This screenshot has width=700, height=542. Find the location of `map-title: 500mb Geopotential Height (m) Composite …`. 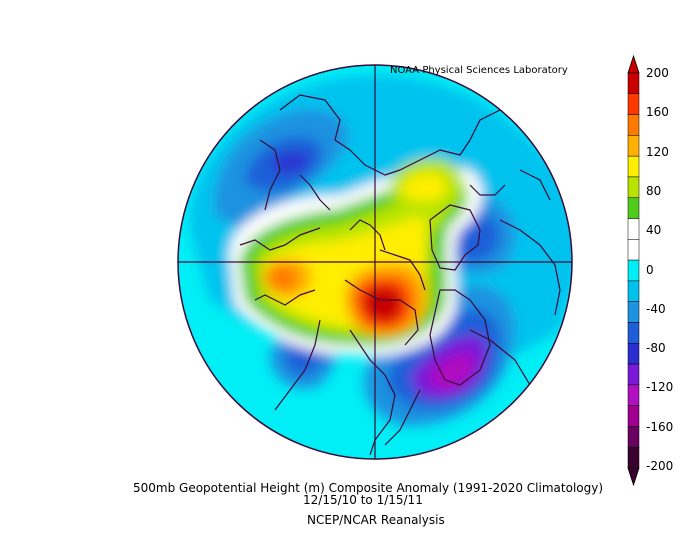

map-title: 500mb Geopotential Height (m) Composite … is located at coordinates (368, 488).